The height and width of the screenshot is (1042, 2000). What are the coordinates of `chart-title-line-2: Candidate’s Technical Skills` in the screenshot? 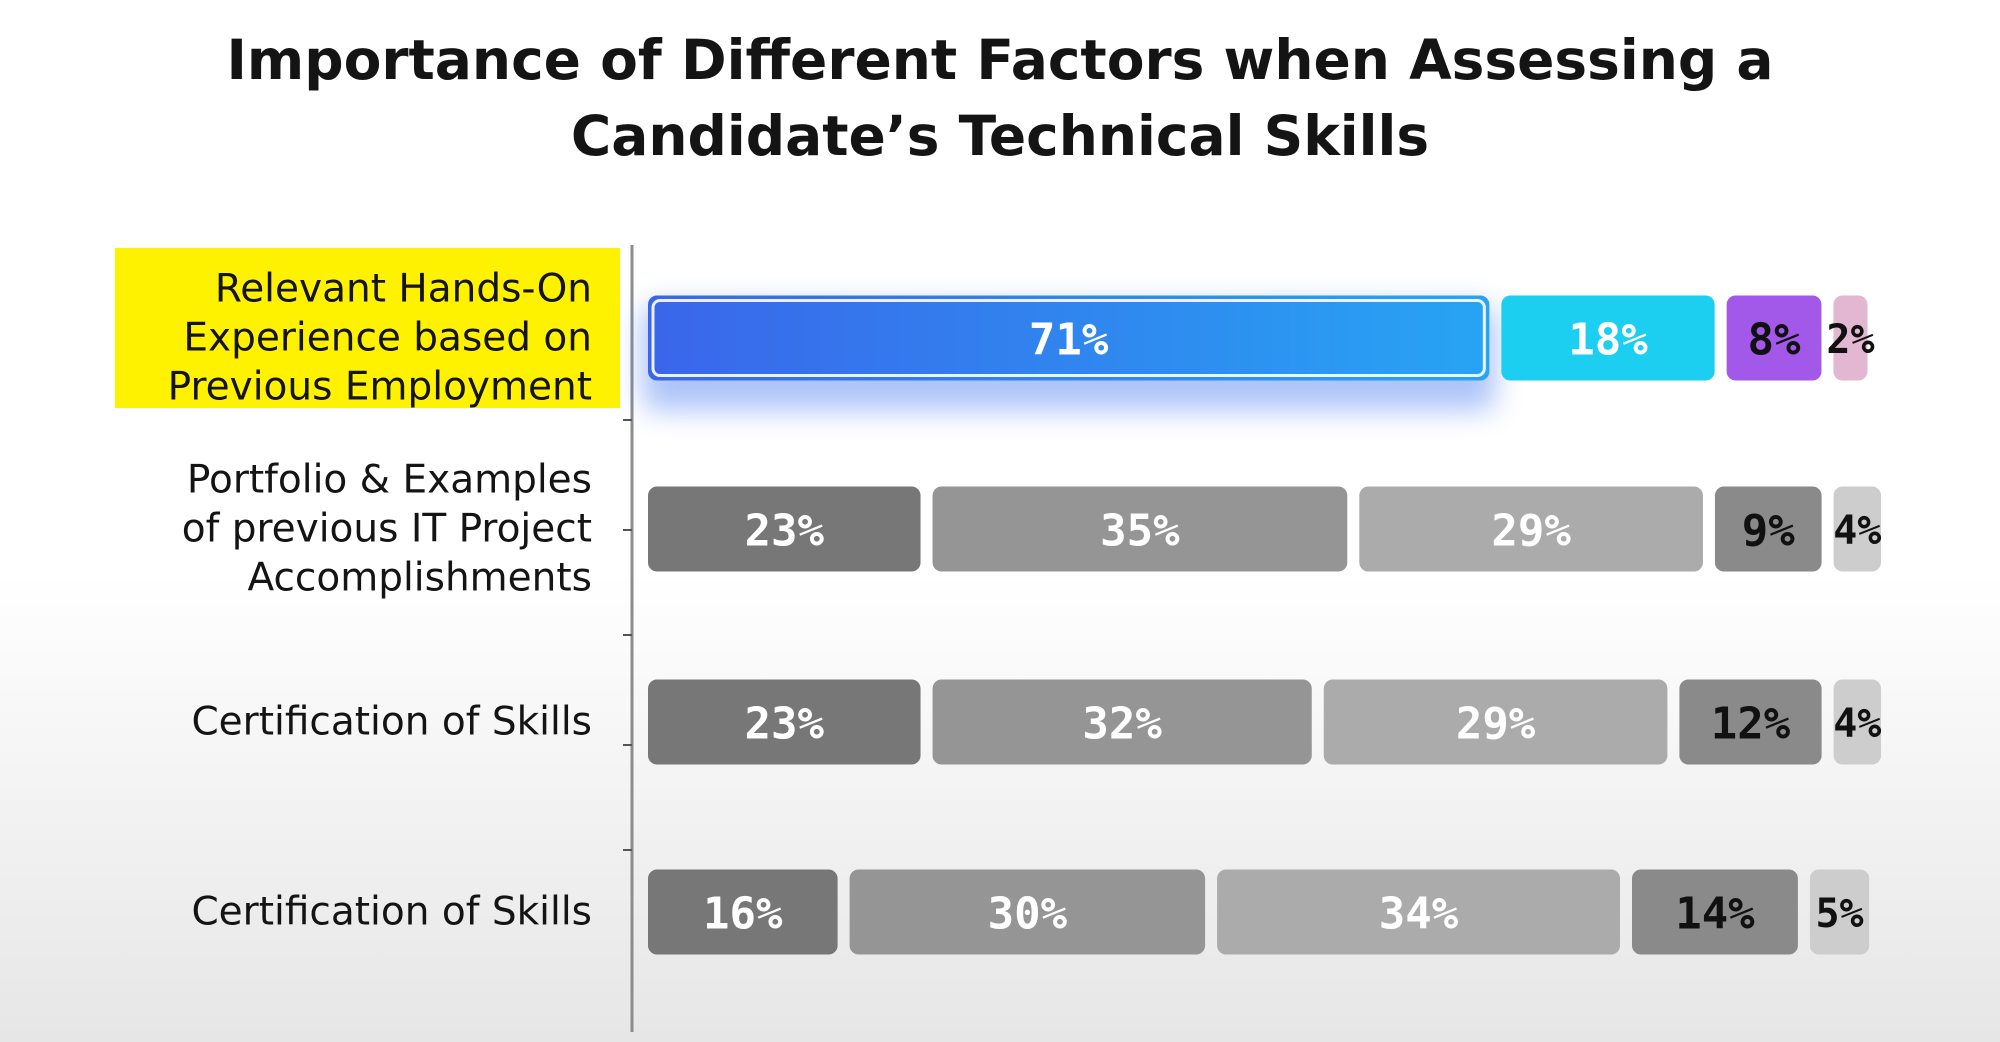 It's located at (1000, 136).